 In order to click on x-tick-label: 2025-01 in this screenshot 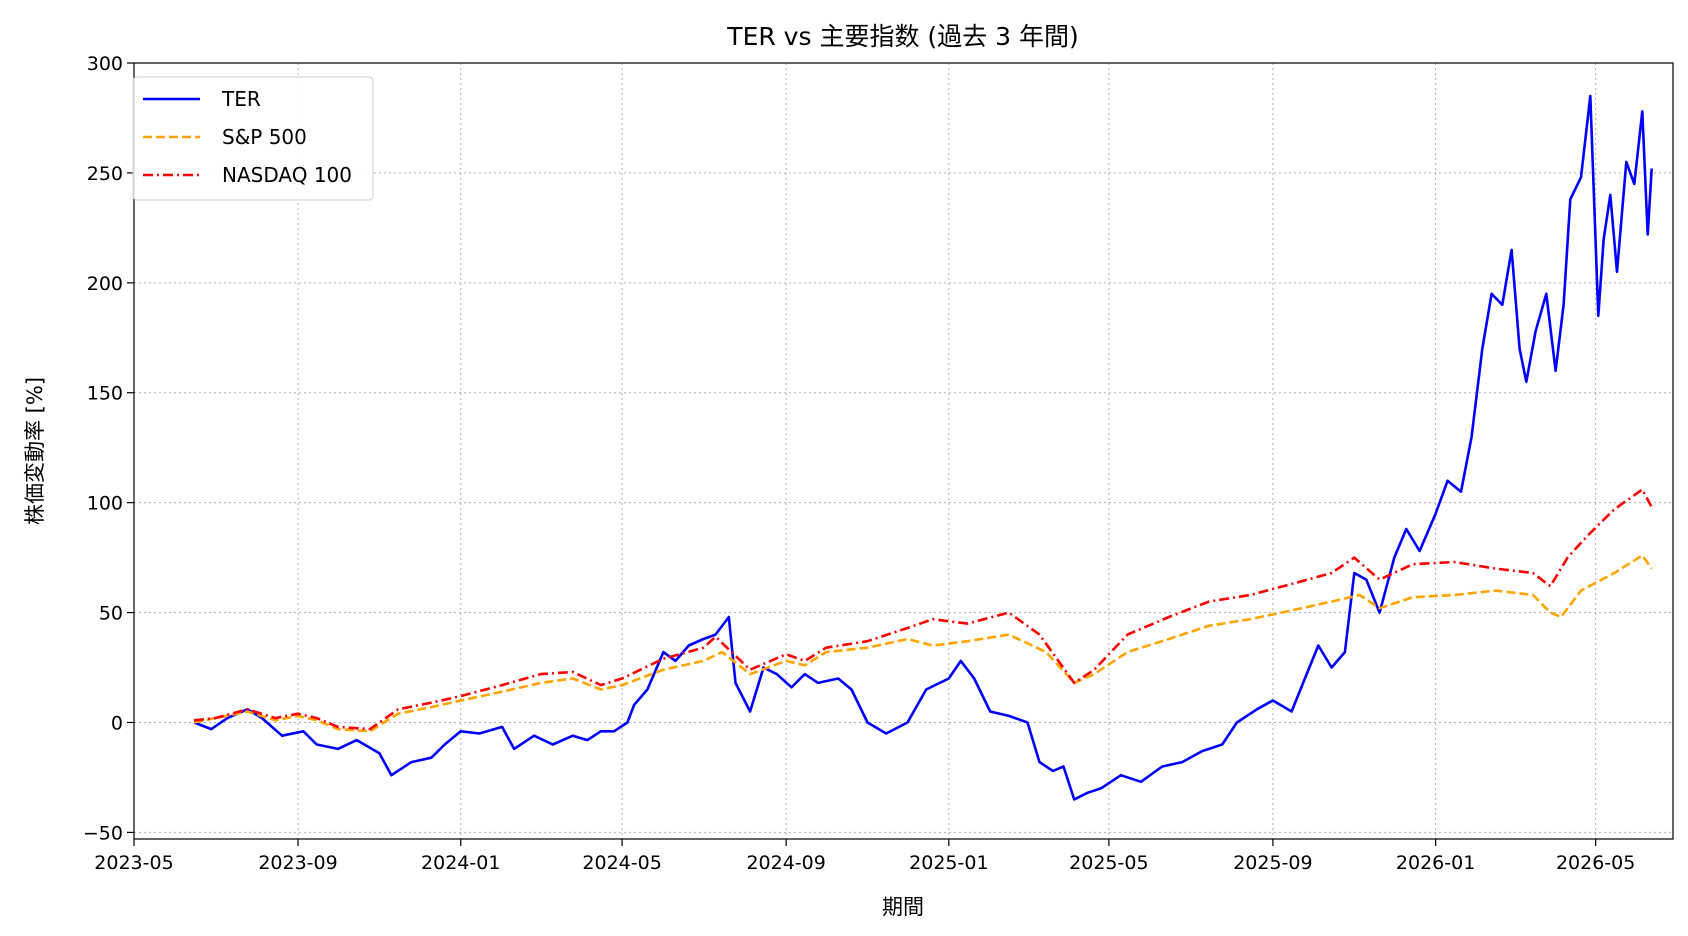, I will do `click(948, 863)`.